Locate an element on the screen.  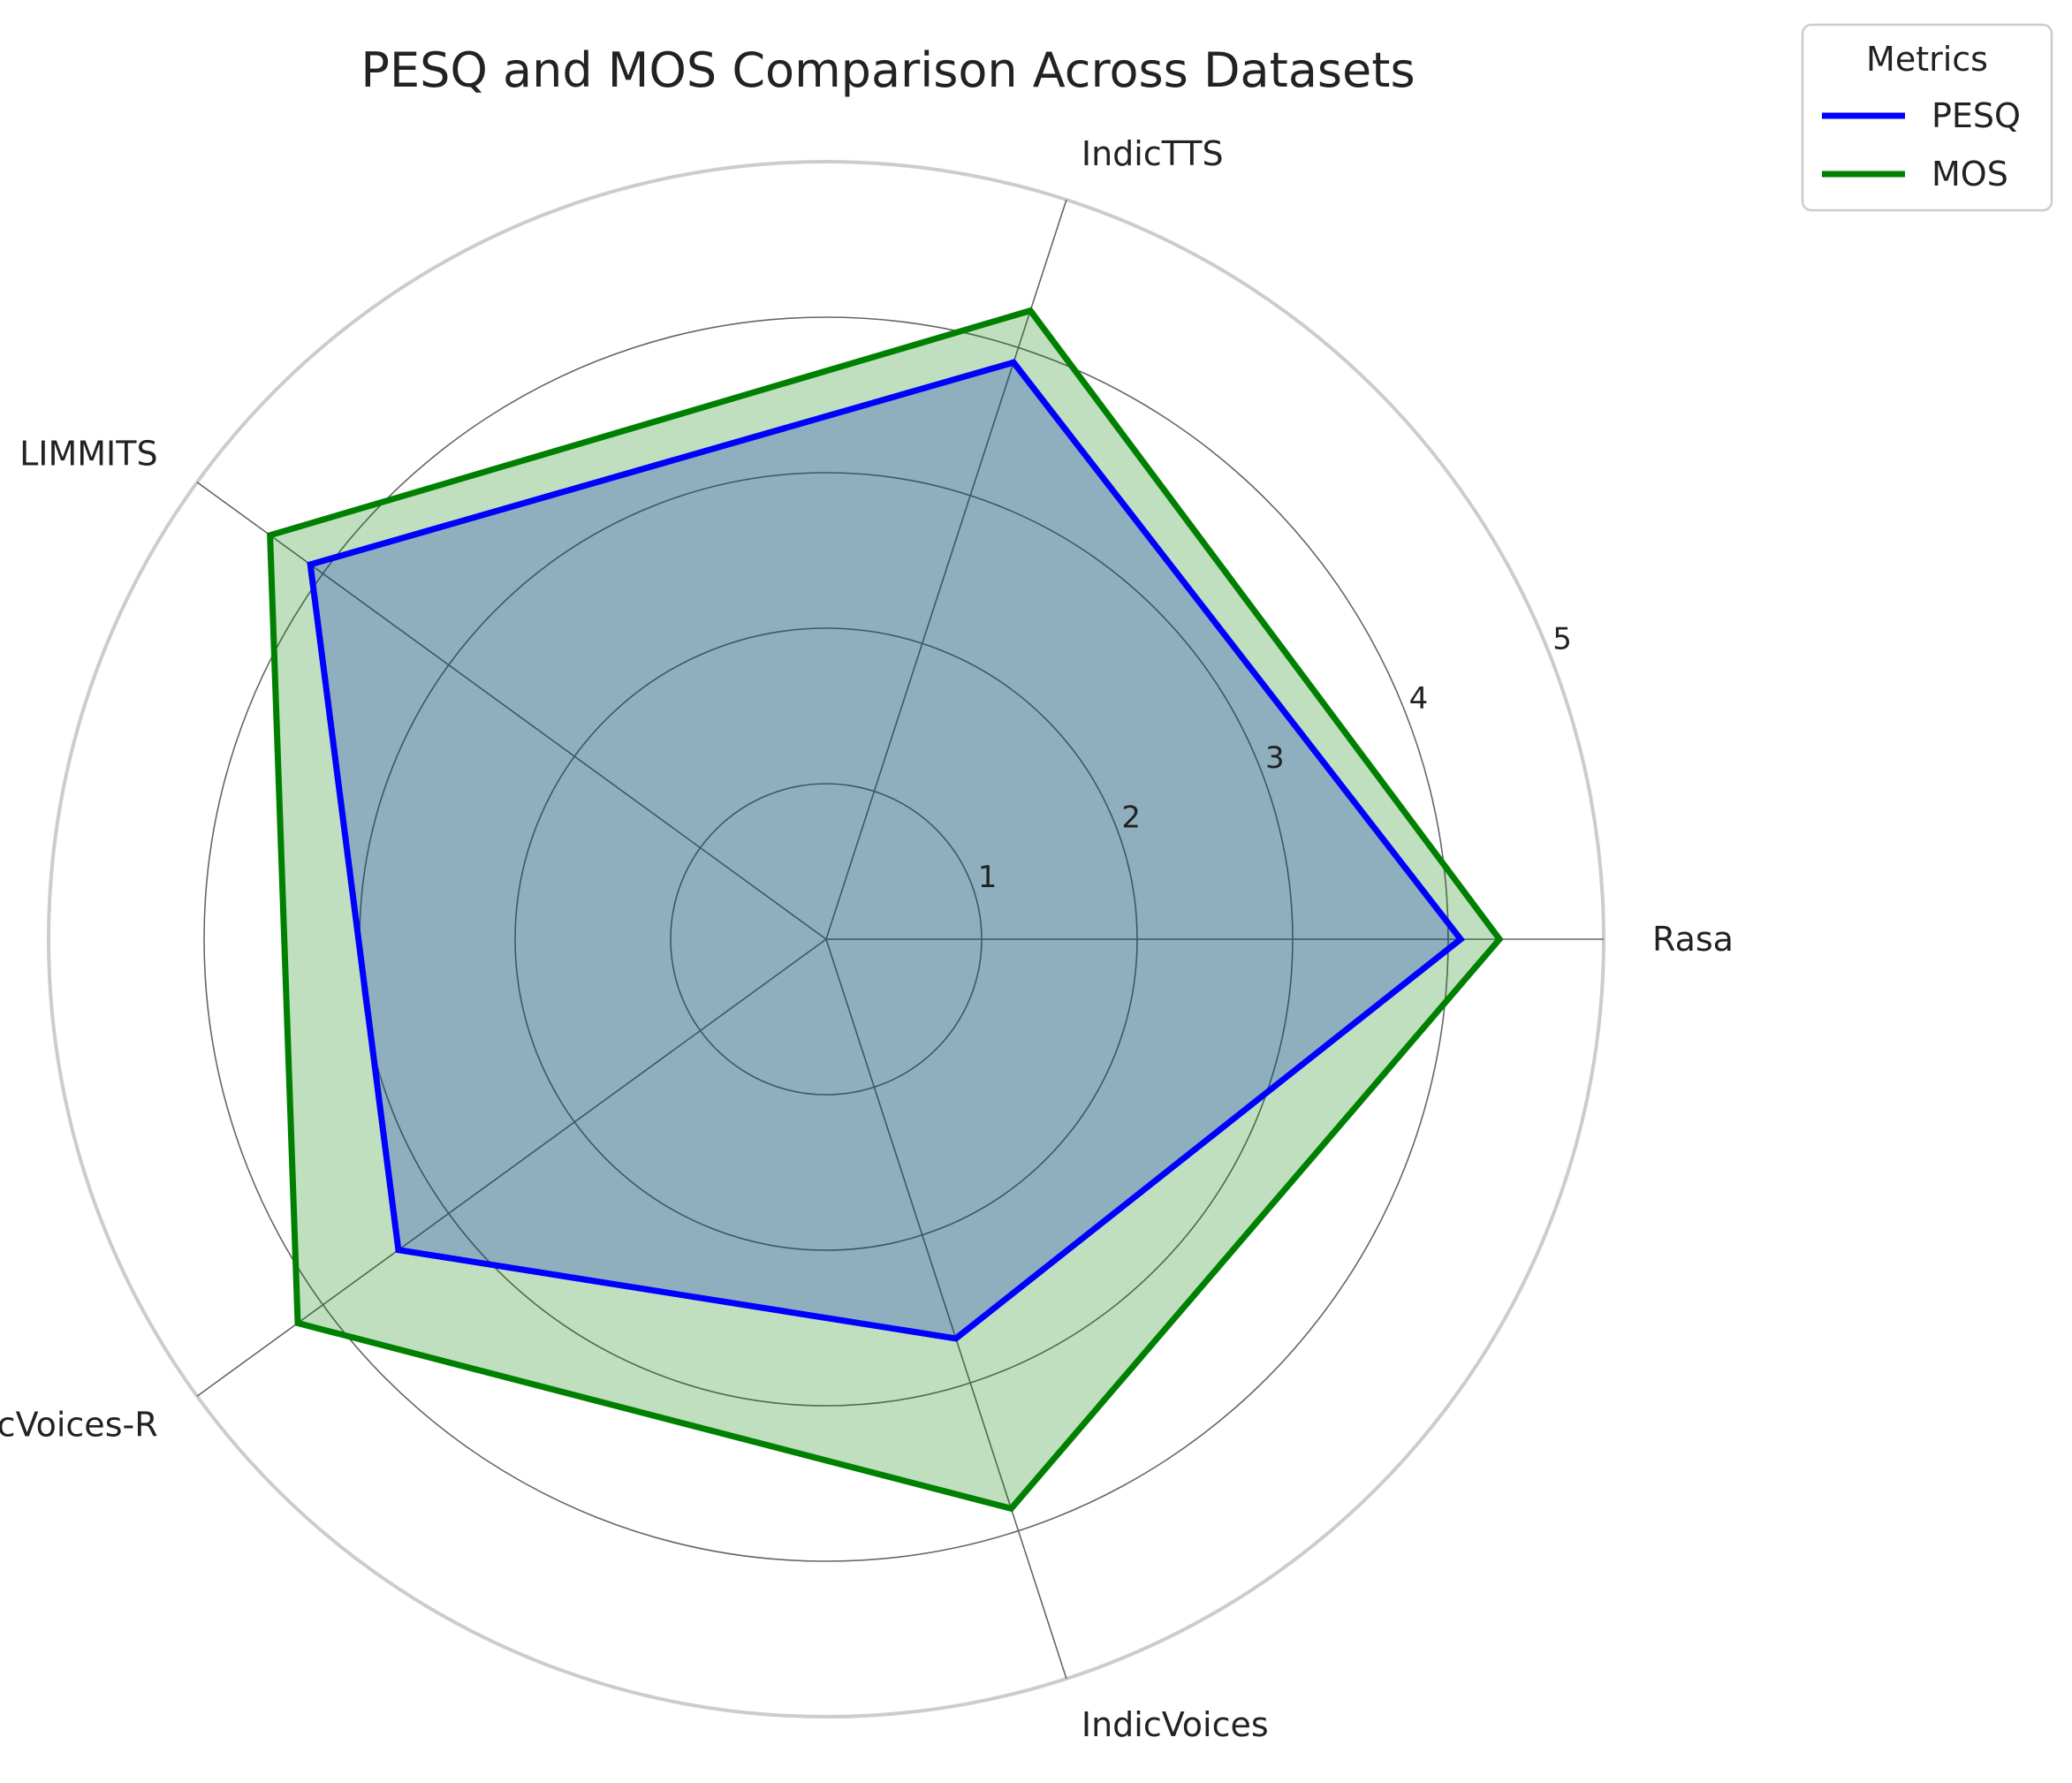
category-label-rasa: Rasa is located at coordinates (1693, 940).